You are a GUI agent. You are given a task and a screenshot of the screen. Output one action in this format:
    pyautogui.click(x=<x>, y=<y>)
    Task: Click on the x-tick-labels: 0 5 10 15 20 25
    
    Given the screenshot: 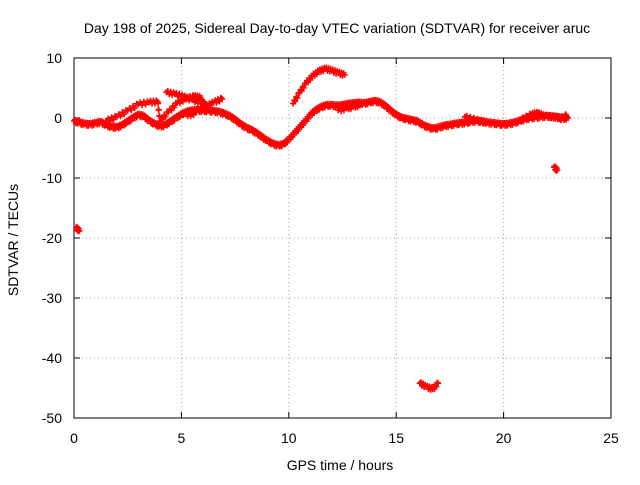 What is the action you would take?
    pyautogui.click(x=344, y=438)
    